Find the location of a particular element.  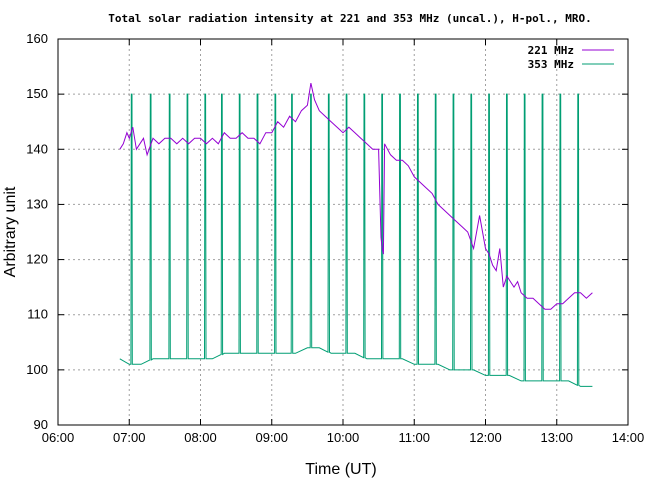

x-tick-label: 07:00 is located at coordinates (129, 437).